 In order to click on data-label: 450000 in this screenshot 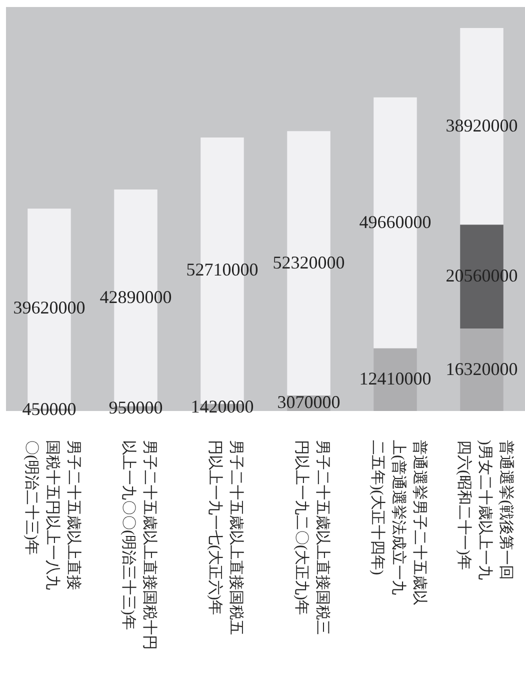, I will do `click(49, 408)`.